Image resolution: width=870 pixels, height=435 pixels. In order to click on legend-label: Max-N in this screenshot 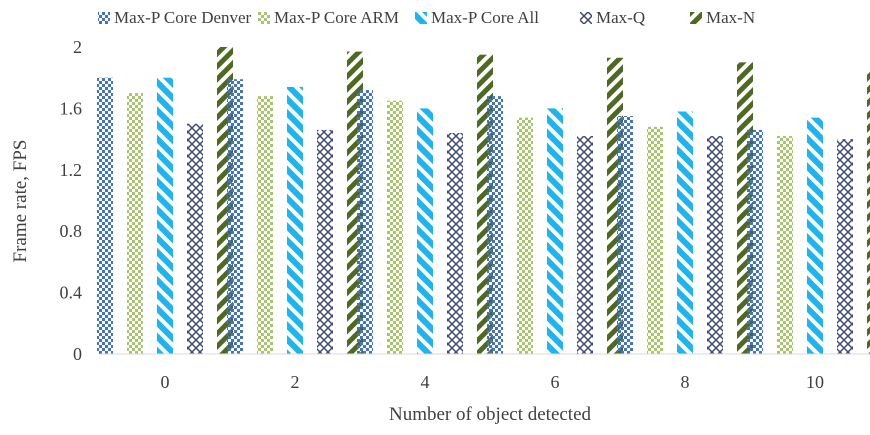, I will do `click(730, 17)`.